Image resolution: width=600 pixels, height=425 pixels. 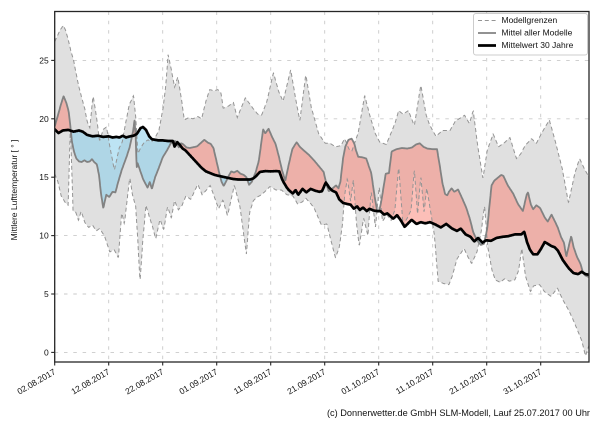 What do you see at coordinates (538, 45) in the screenshot?
I see `svg-text: Mittelwert 30 Jahre` at bounding box center [538, 45].